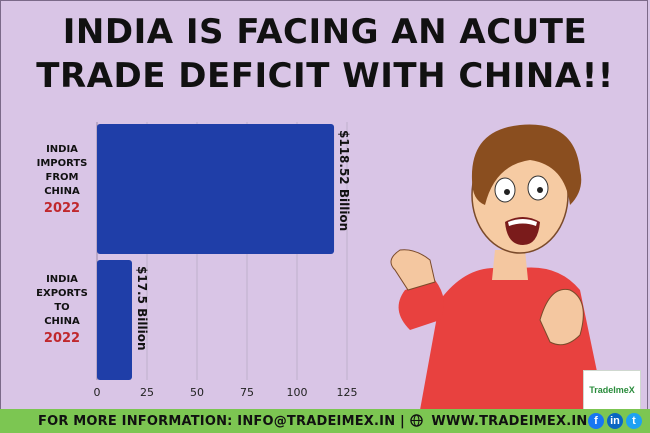 This screenshot has height=433, width=650. Describe the element at coordinates (347, 392) in the screenshot. I see `x-tick-label: 125` at that location.